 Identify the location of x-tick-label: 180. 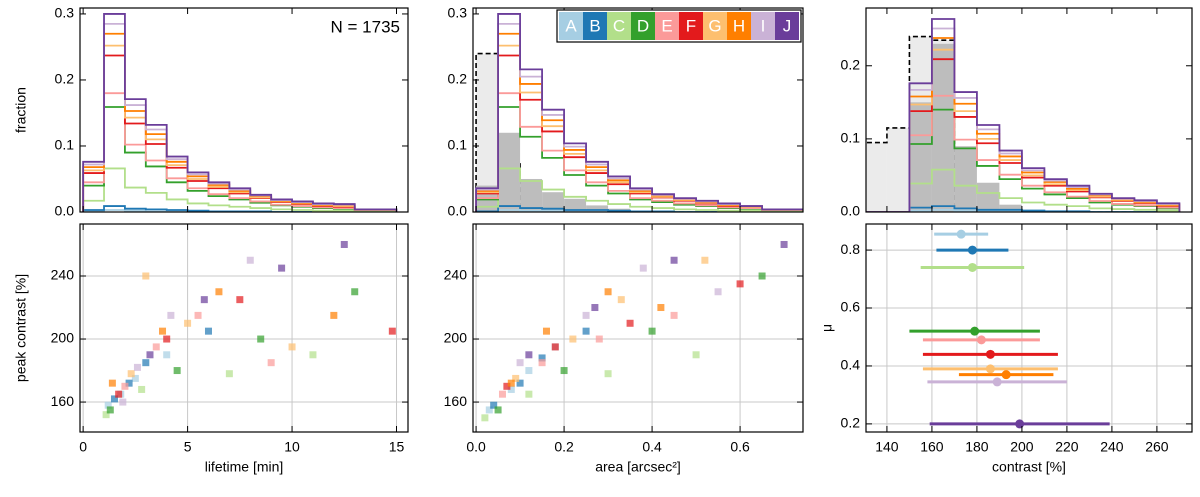
(977, 447).